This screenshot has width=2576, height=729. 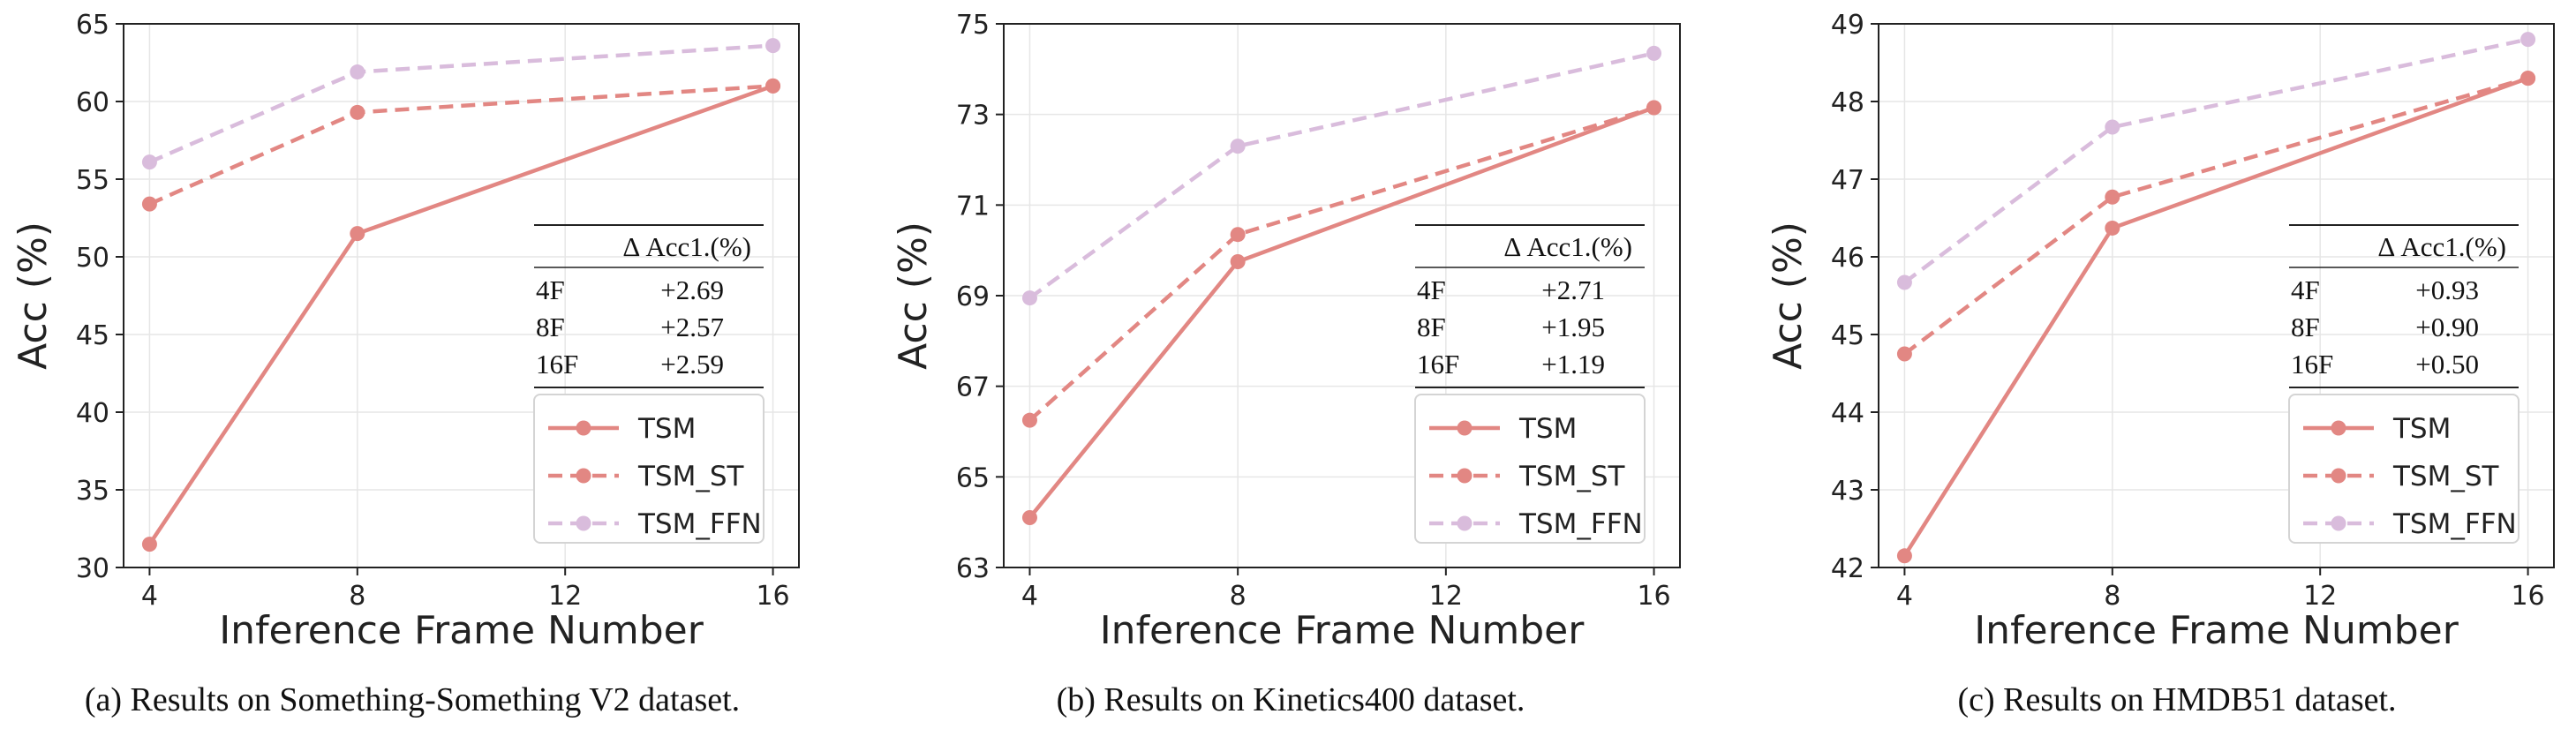 I want to click on y-tick-label: 71, so click(x=973, y=206).